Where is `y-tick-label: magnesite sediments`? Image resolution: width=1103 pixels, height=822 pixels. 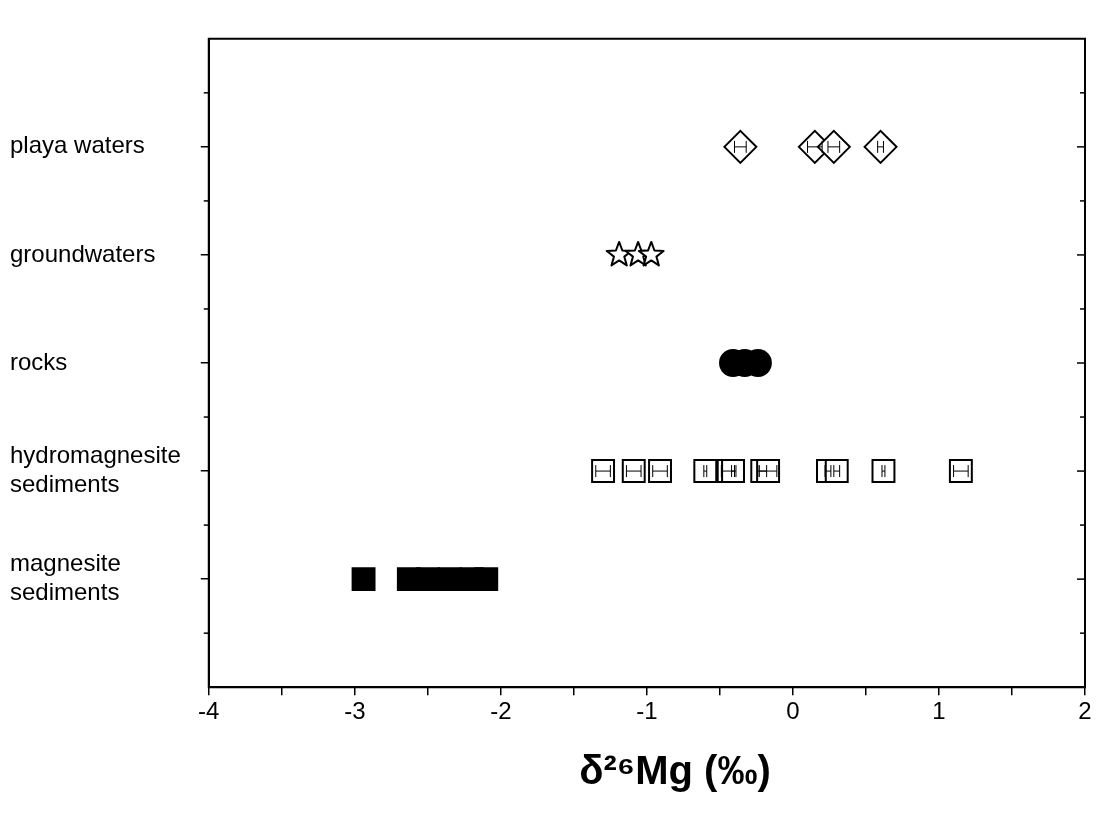
y-tick-label: magnesite sediments is located at coordinates (65, 577).